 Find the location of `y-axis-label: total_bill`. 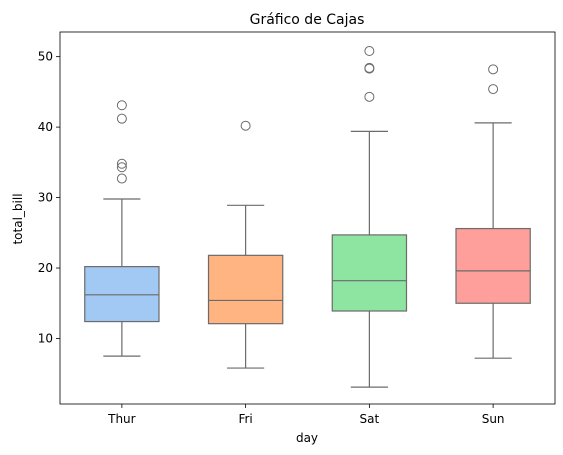

y-axis-label: total_bill is located at coordinates (18, 218).